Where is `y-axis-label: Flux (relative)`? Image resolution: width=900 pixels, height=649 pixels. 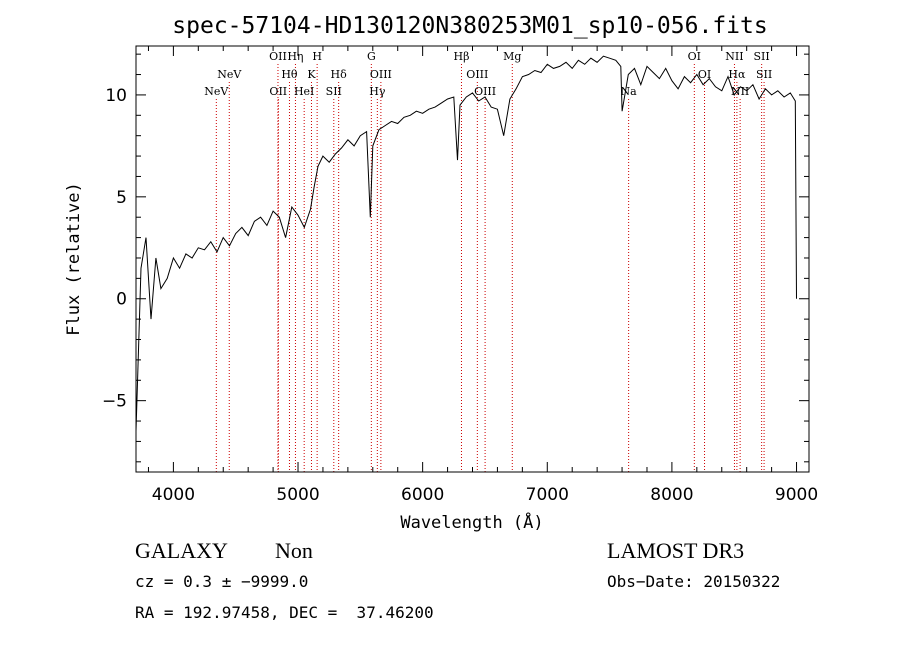 y-axis-label: Flux (relative) is located at coordinates (74, 259).